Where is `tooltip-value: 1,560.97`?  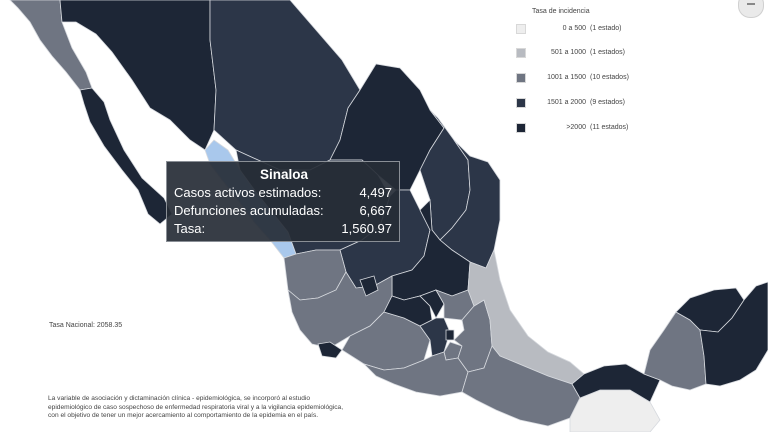 tooltip-value: 1,560.97 is located at coordinates (366, 228).